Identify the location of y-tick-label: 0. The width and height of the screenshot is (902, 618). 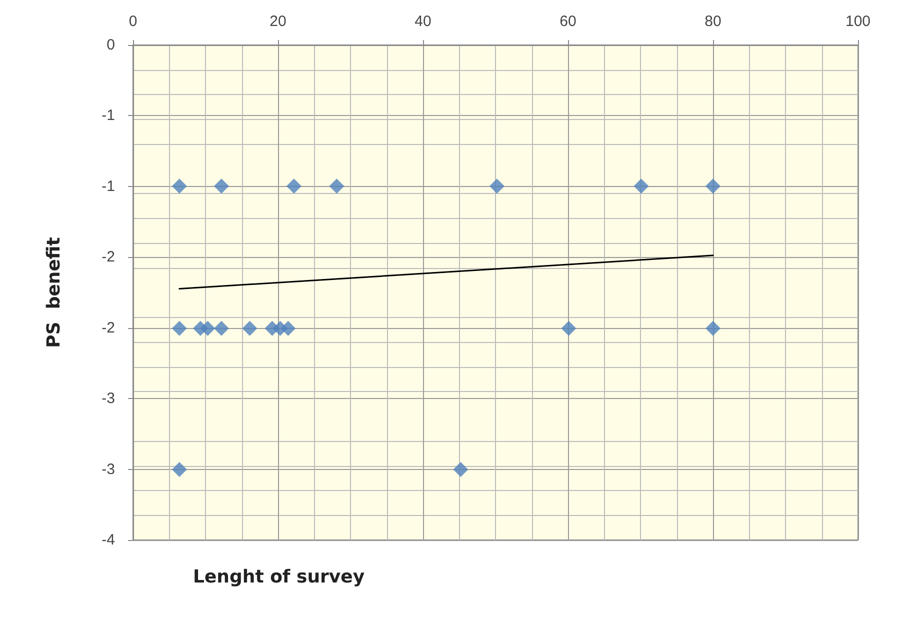
(110, 45).